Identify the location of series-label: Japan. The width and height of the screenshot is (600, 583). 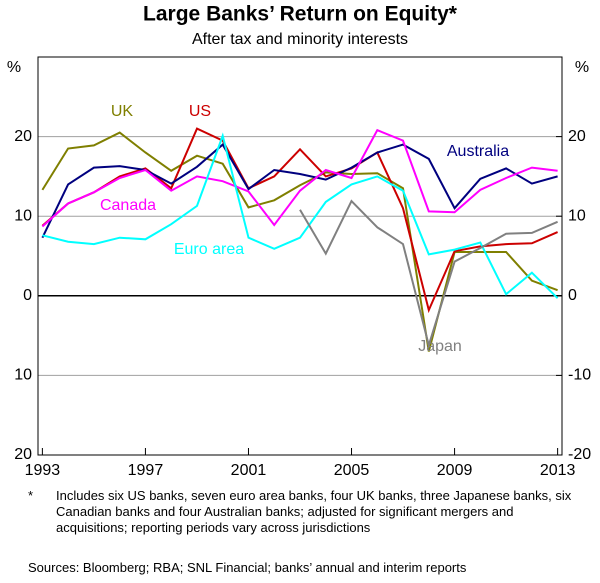
(440, 346).